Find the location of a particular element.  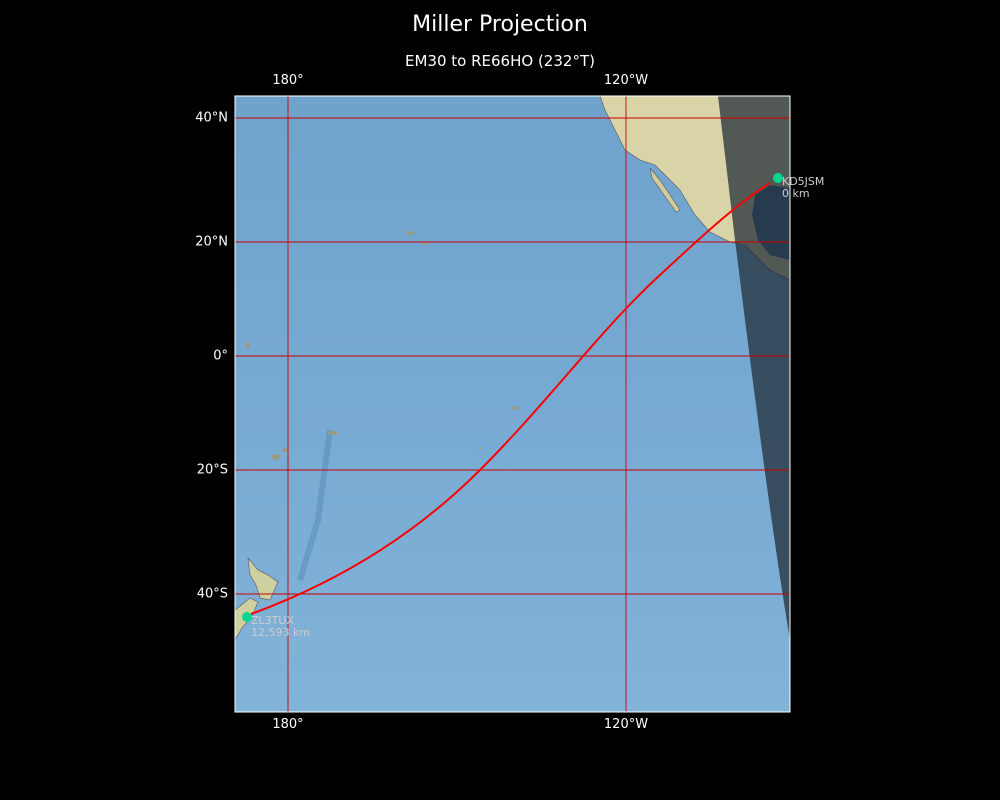

station-label-zl3tux: ZL3TUX 12,593 km is located at coordinates (280, 627).